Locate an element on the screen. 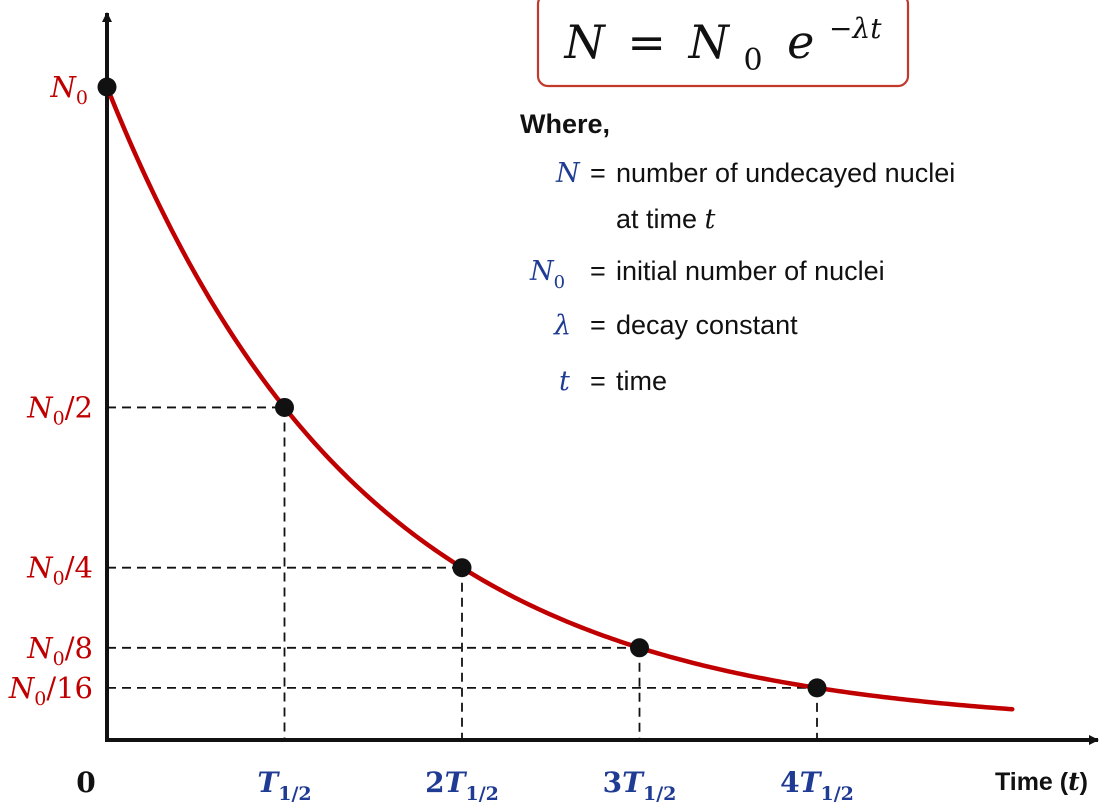  y-tick-fraction: /8 is located at coordinates (79, 648).